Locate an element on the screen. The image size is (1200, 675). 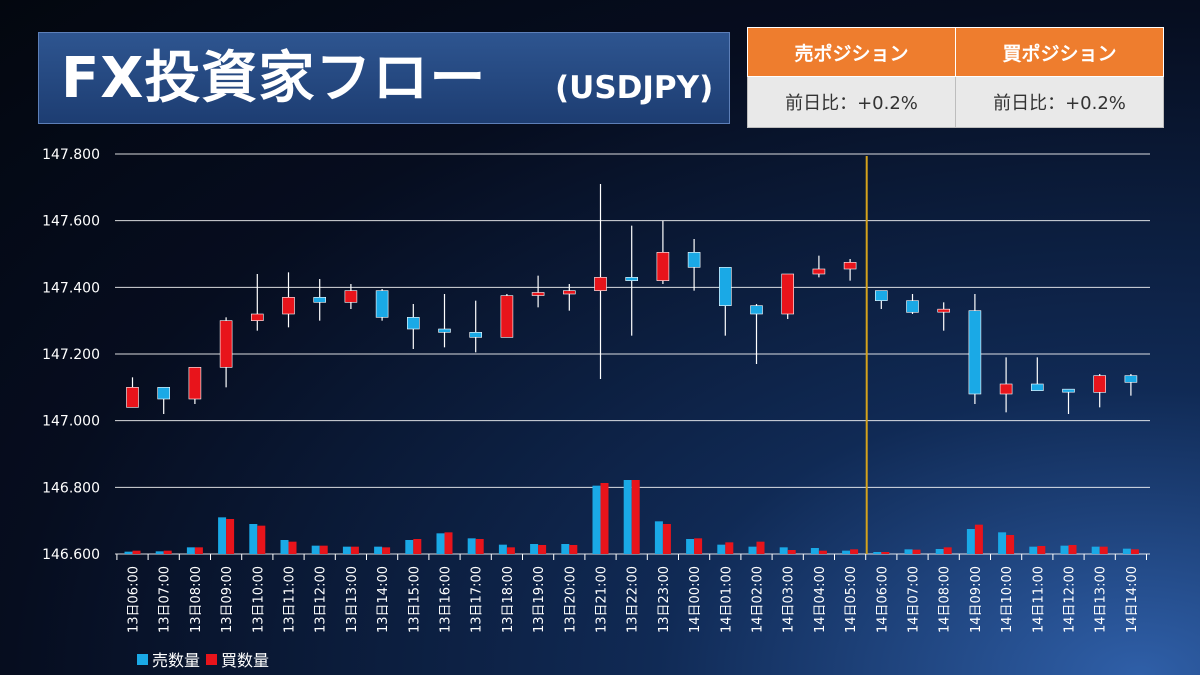
x-tick-label: 14日00:00 is located at coordinates (695, 599).